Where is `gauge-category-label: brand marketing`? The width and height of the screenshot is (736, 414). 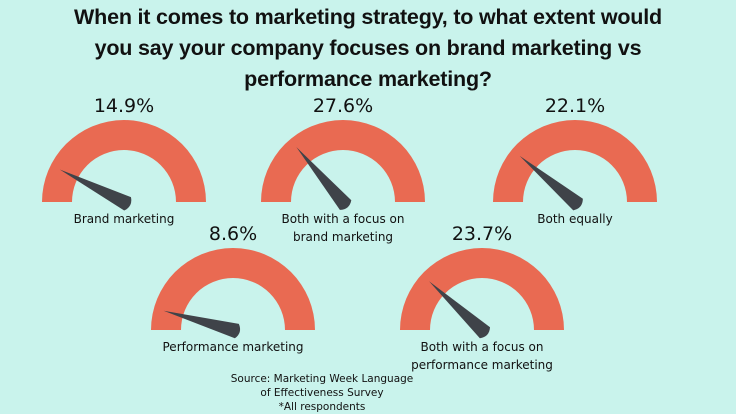
gauge-category-label: brand marketing is located at coordinates (343, 237).